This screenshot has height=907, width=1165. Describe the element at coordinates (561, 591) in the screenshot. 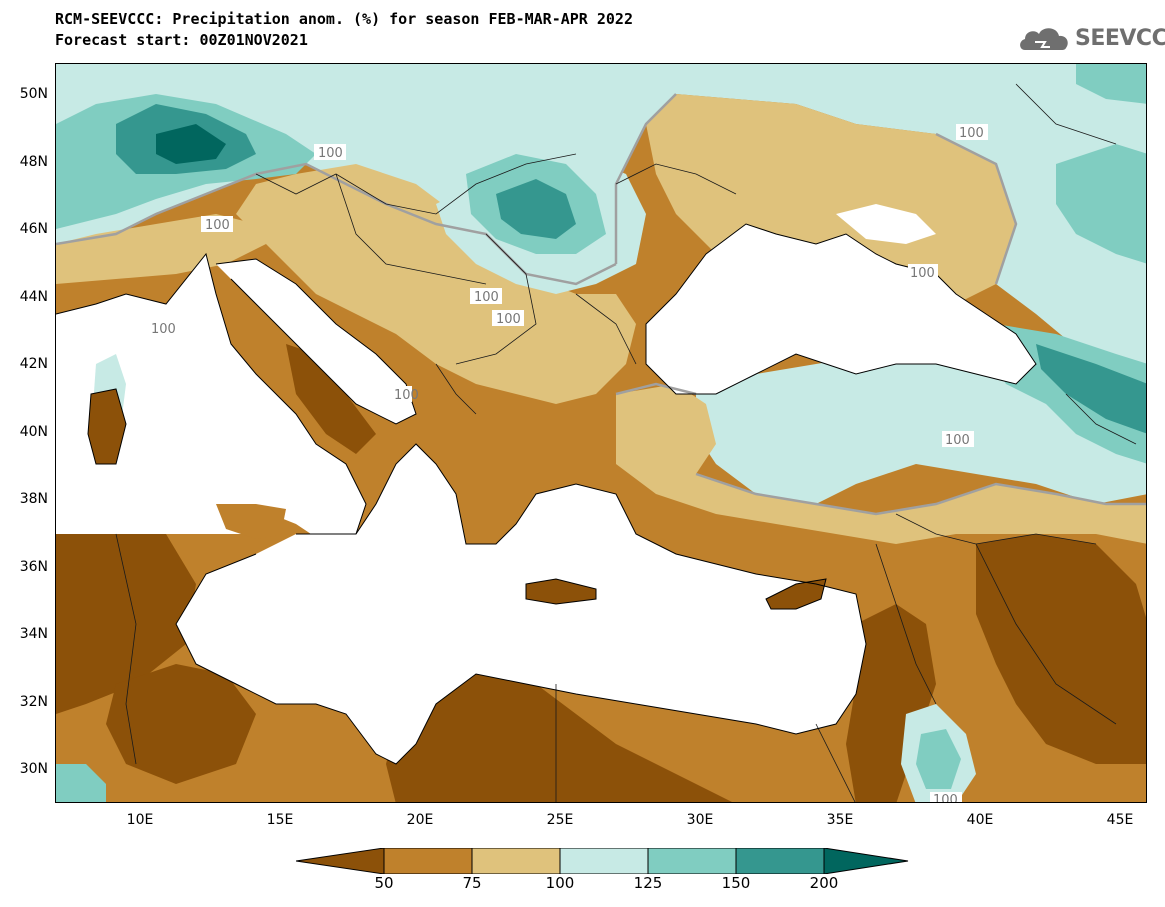

I see `crete` at that location.